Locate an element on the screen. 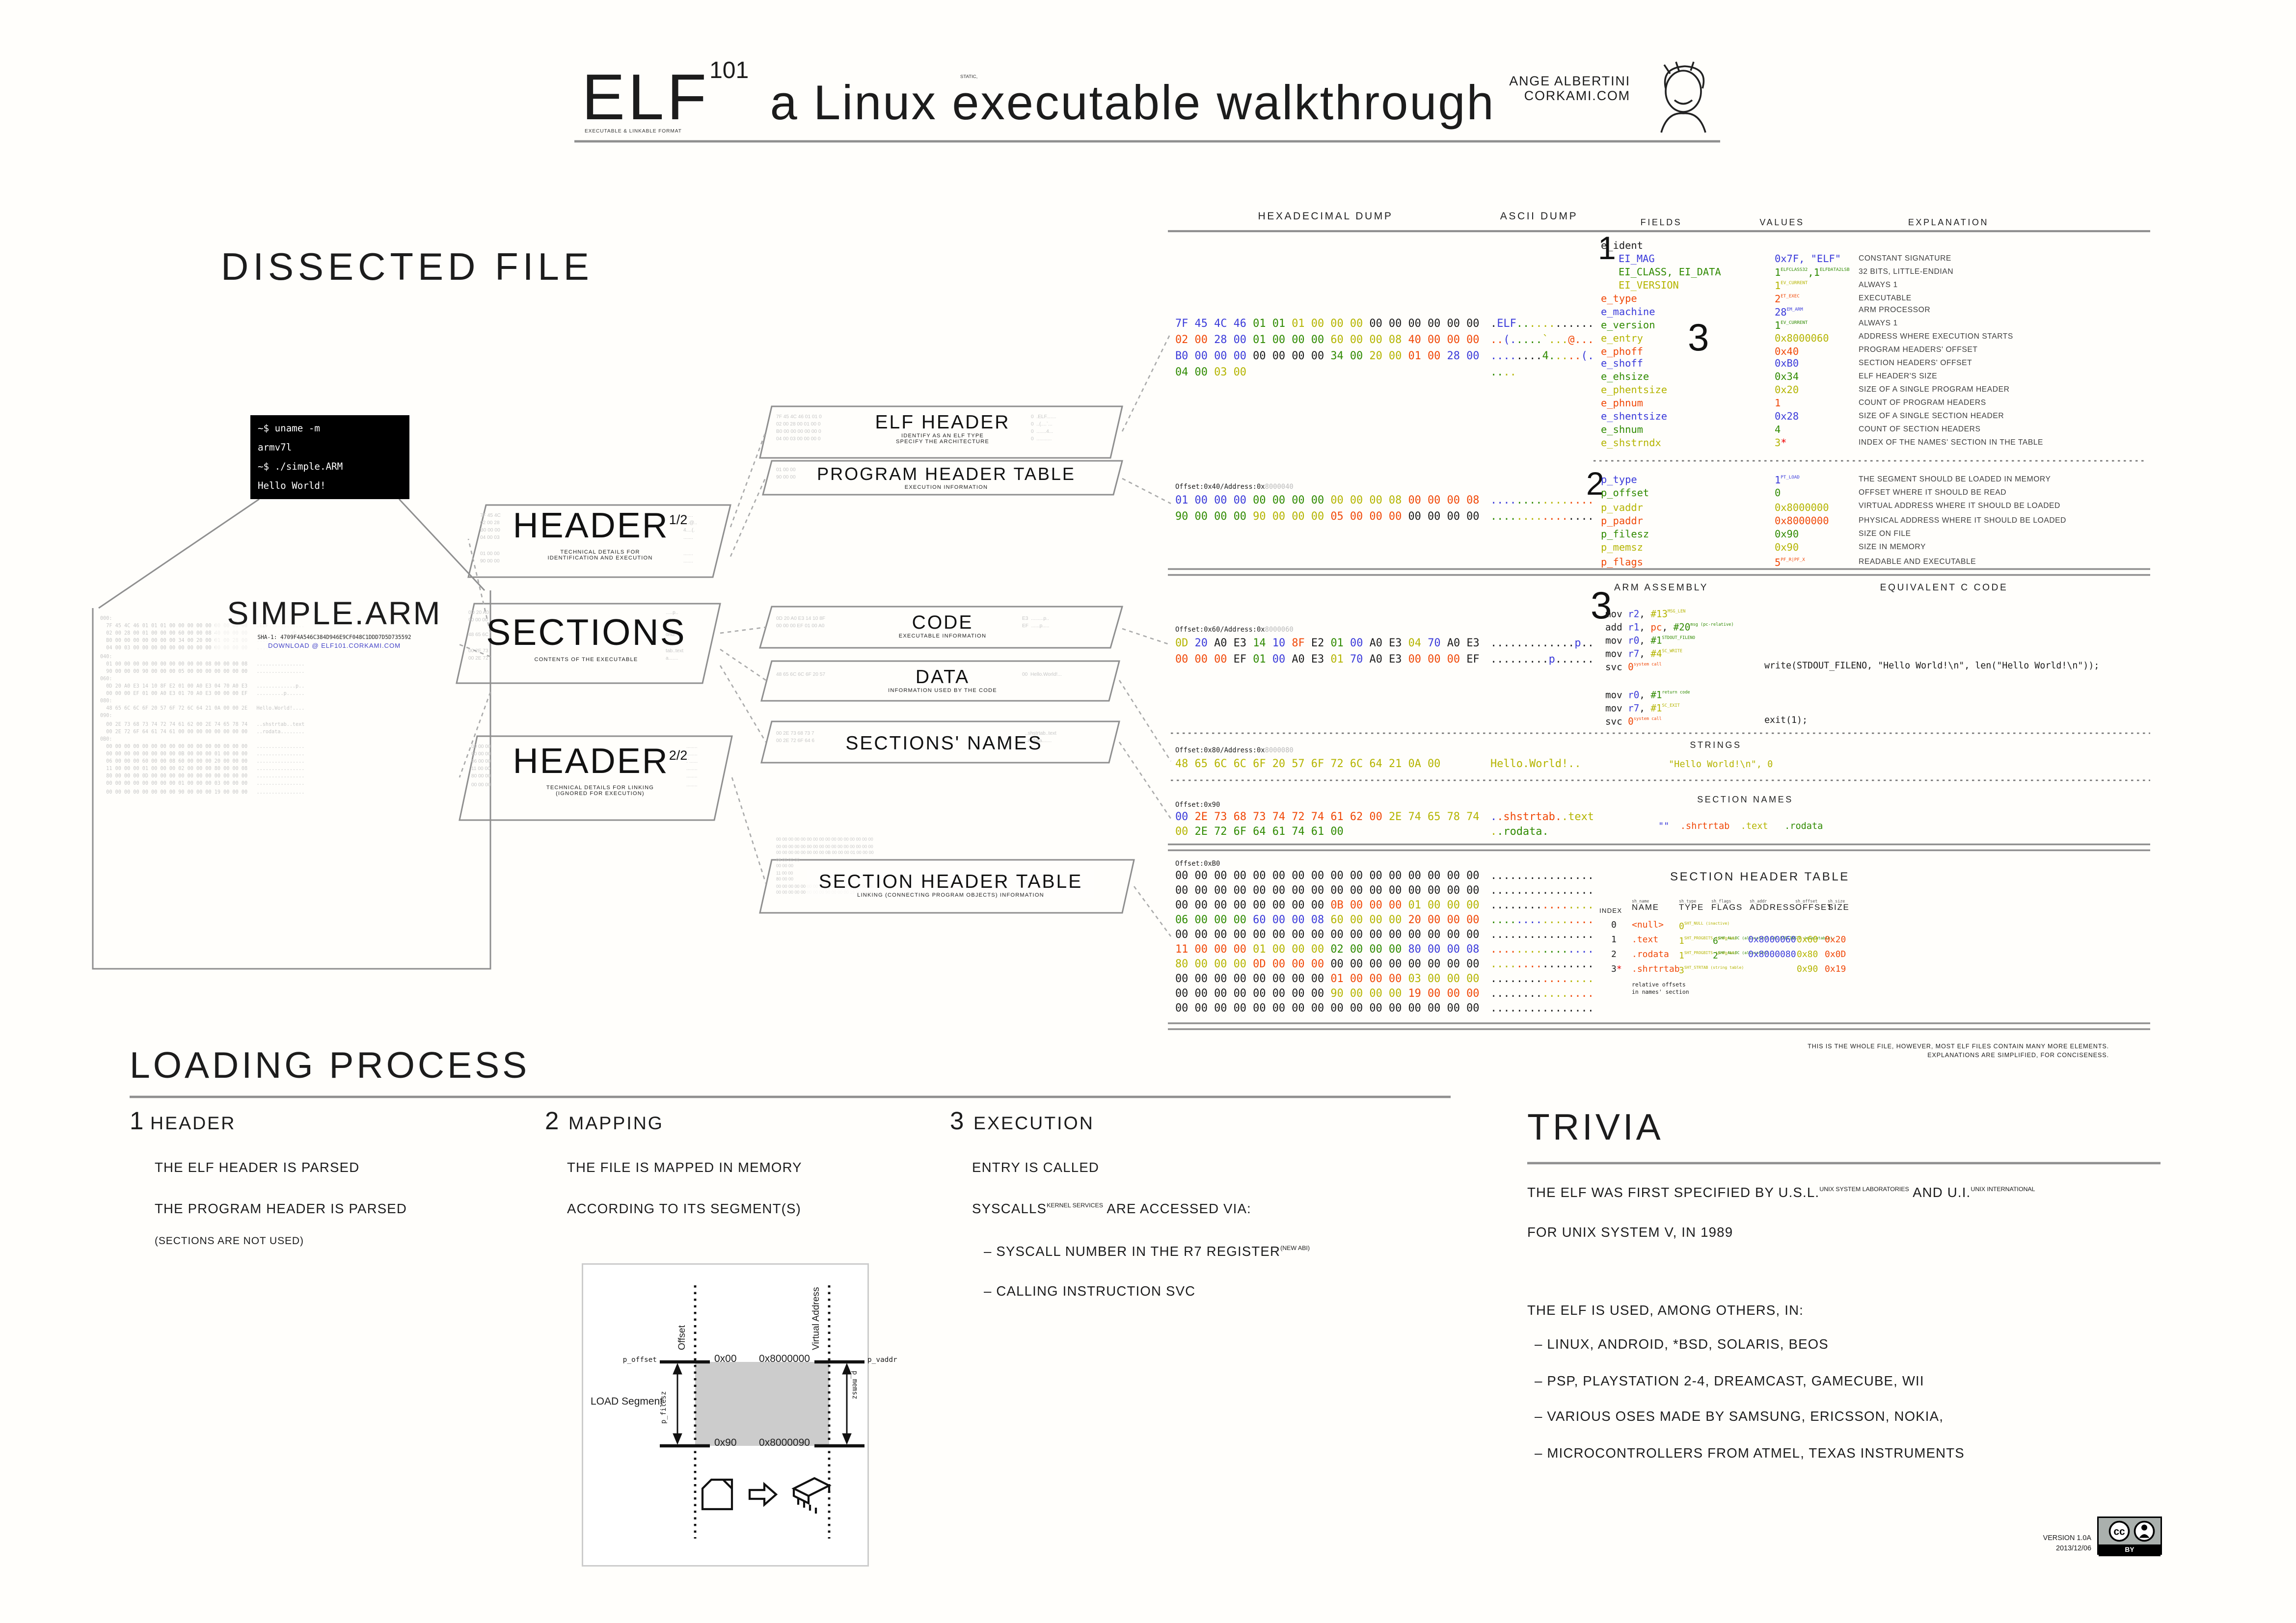 This screenshot has width=2296, height=1623. trivia-bullet: – LINUX, ANDROID, *BSD, SOLARIS, BEOS is located at coordinates (1682, 1344).